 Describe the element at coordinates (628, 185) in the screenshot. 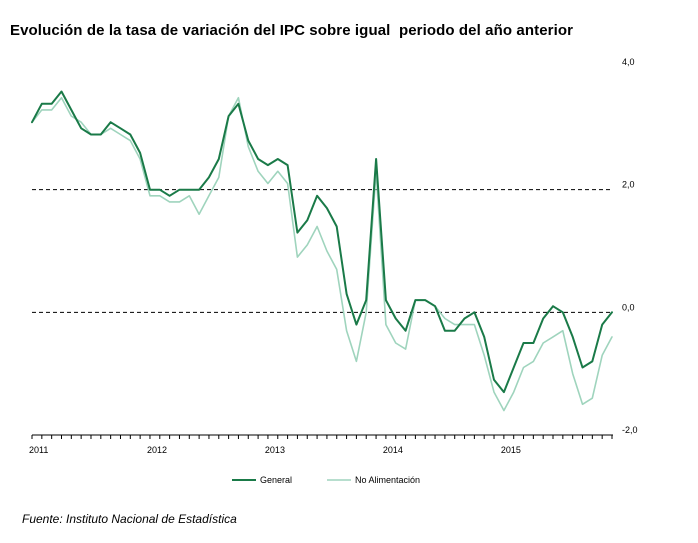

I see `y-tick-label: 2,0` at that location.